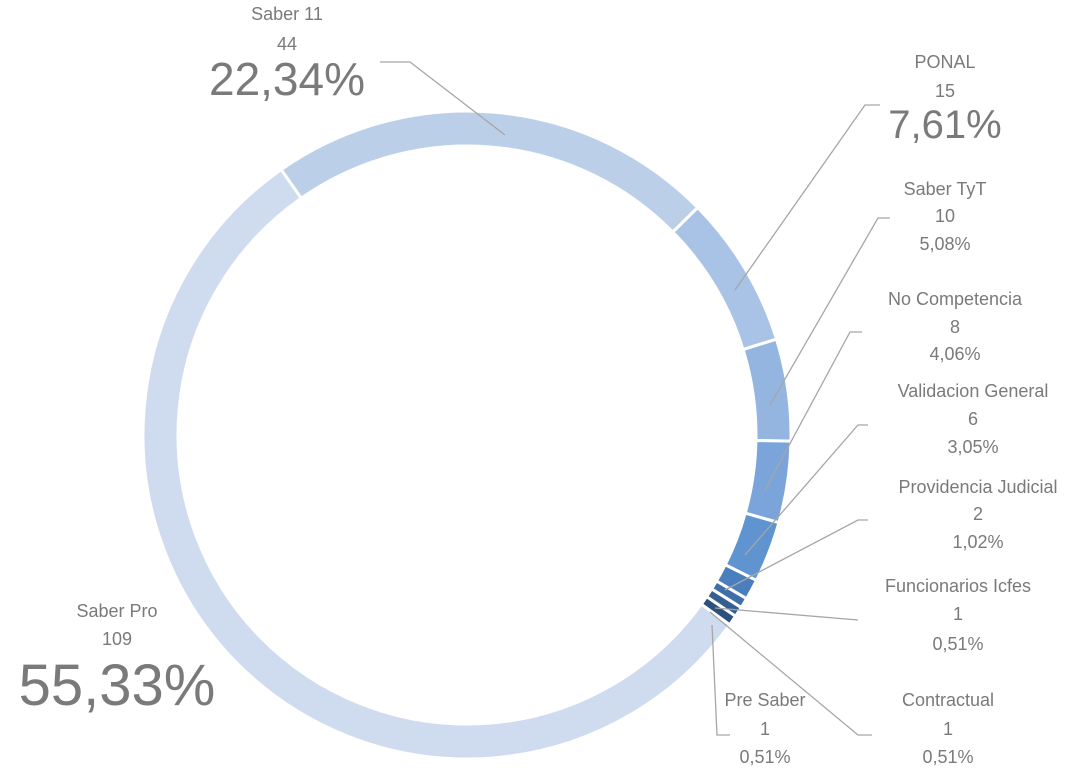 This screenshot has width=1088, height=780. What do you see at coordinates (977, 542) in the screenshot?
I see `percent-label: 1,02%` at bounding box center [977, 542].